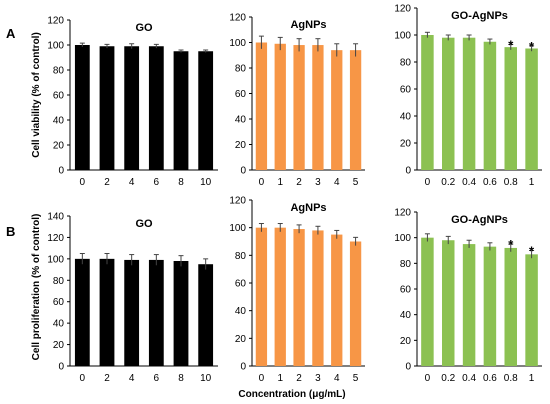  Describe the element at coordinates (36, 287) in the screenshot. I see `row-b-ylabel: Cell proliferation (% of control)` at that location.